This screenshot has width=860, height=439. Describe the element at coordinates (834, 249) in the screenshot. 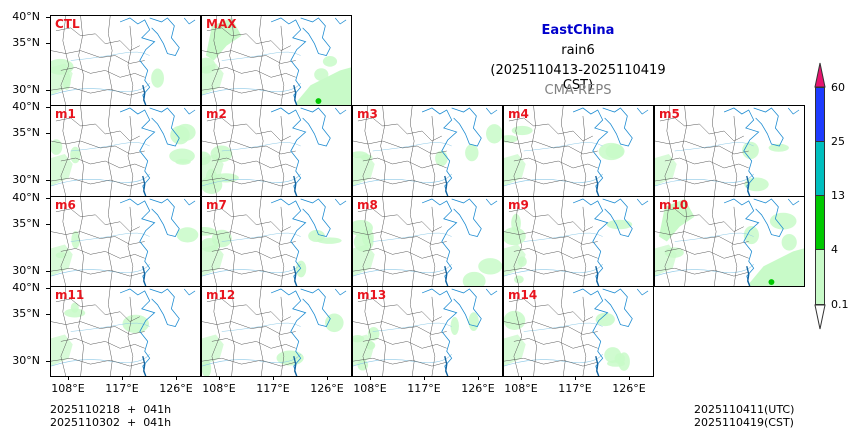

I see `colorbar-label-4: 4` at that location.